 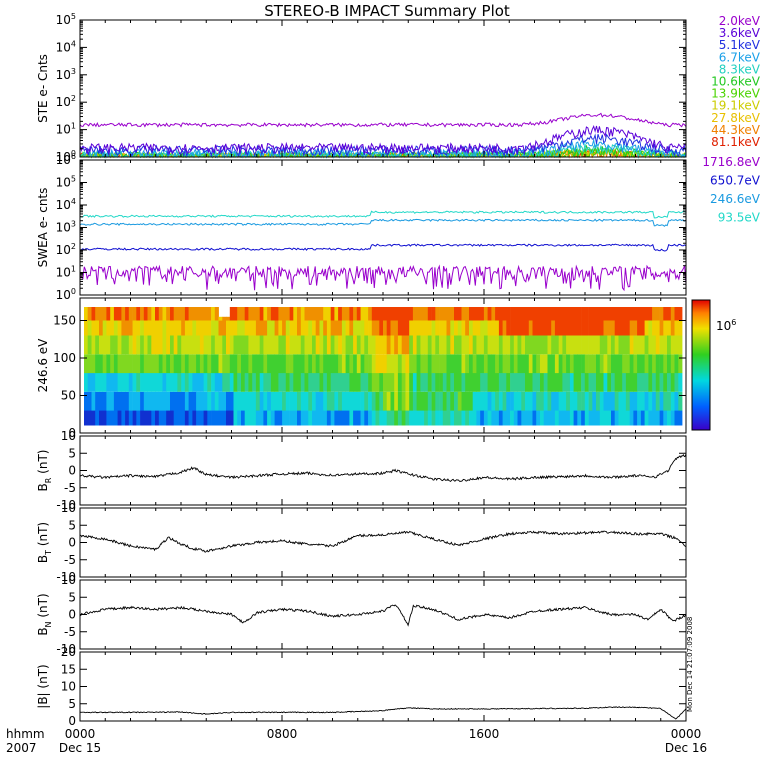 I want to click on swea-ytick-label: 105, so click(x=66, y=182).